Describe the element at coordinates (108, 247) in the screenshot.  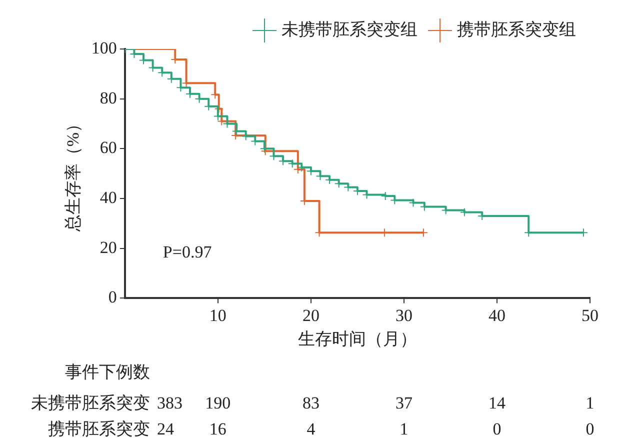
I see `y-tick-label: 20` at that location.